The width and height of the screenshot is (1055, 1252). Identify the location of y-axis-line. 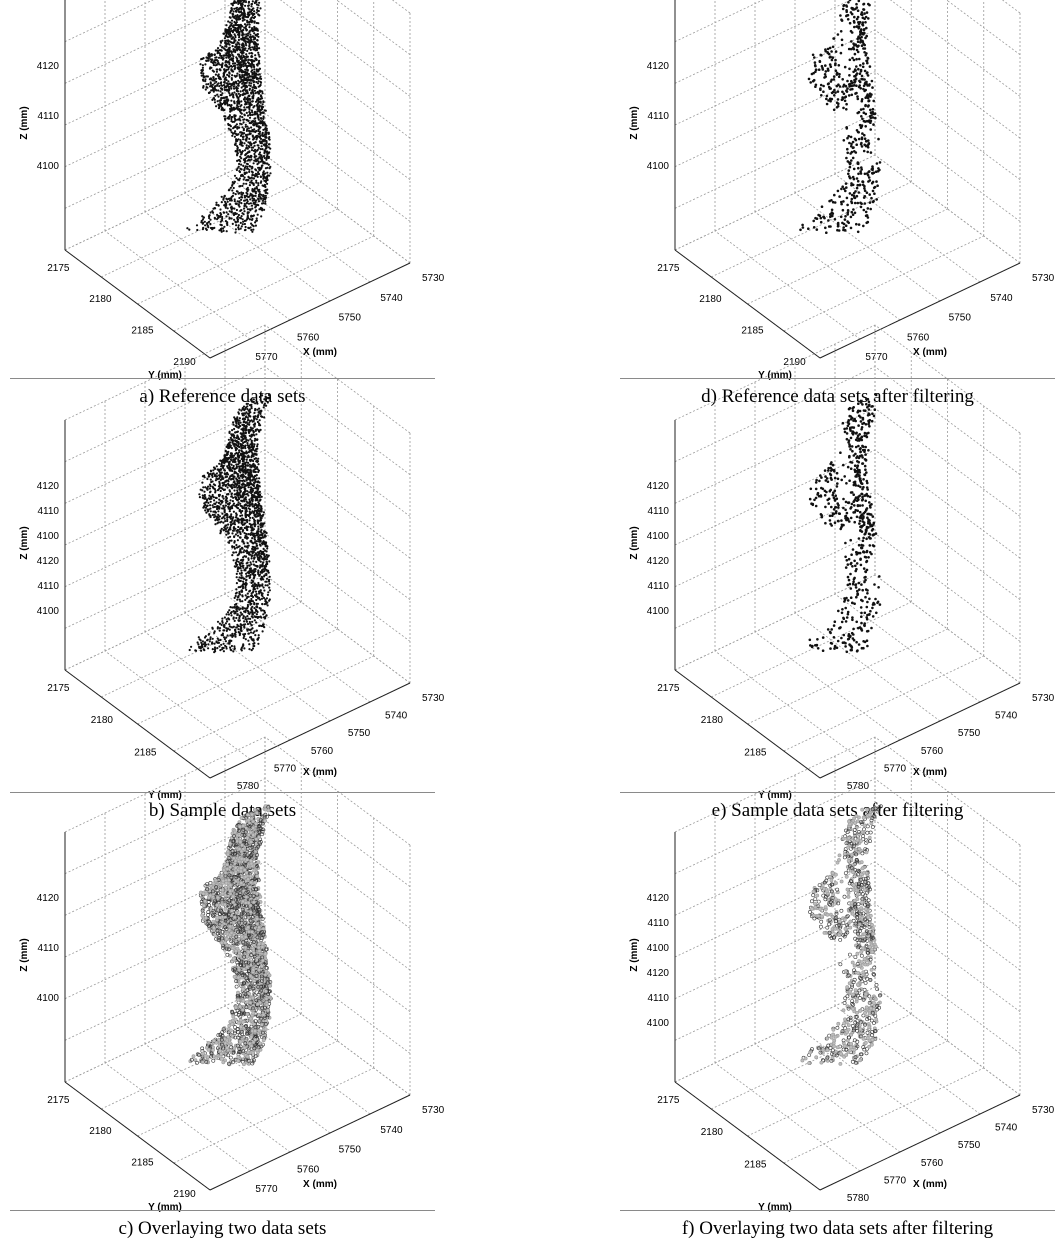
(137, 724).